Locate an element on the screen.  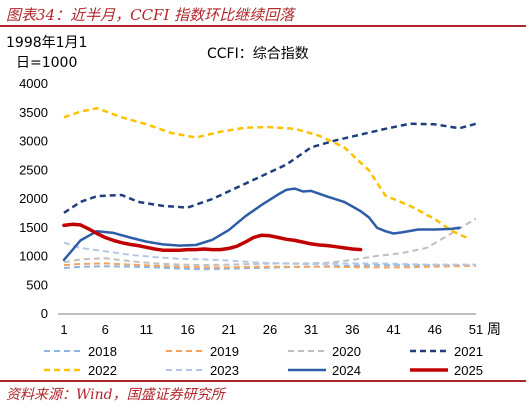
series-line-2025 is located at coordinates (212, 237).